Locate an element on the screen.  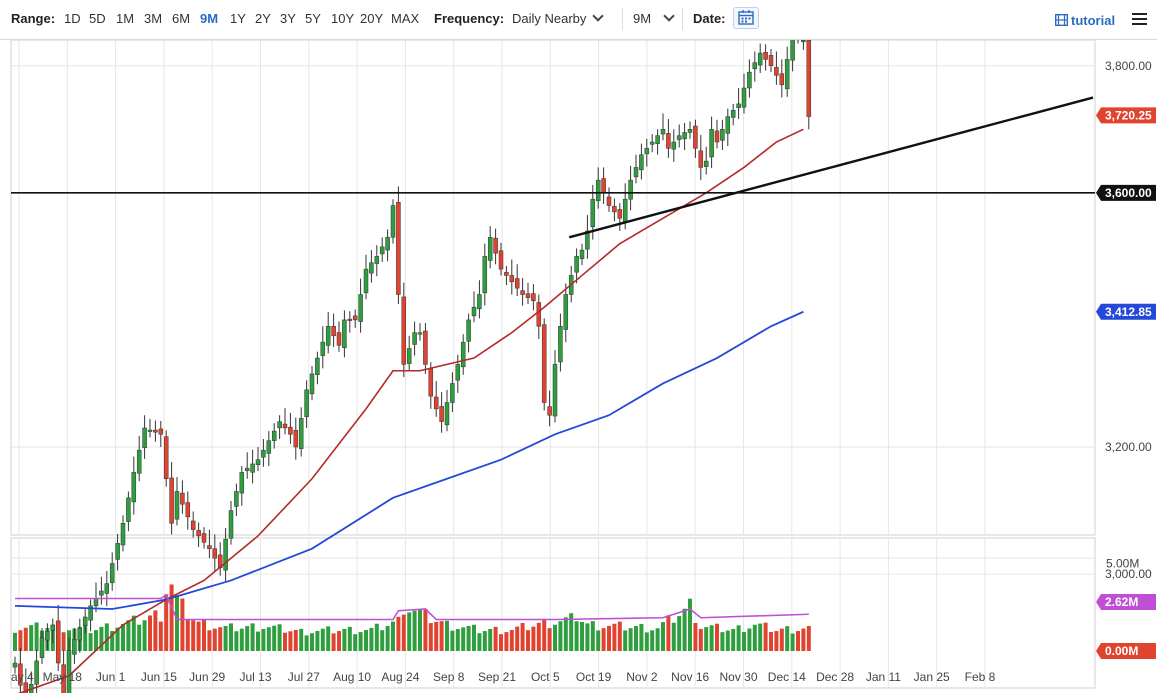
tutorial-link: tutorial is located at coordinates (1084, 20).